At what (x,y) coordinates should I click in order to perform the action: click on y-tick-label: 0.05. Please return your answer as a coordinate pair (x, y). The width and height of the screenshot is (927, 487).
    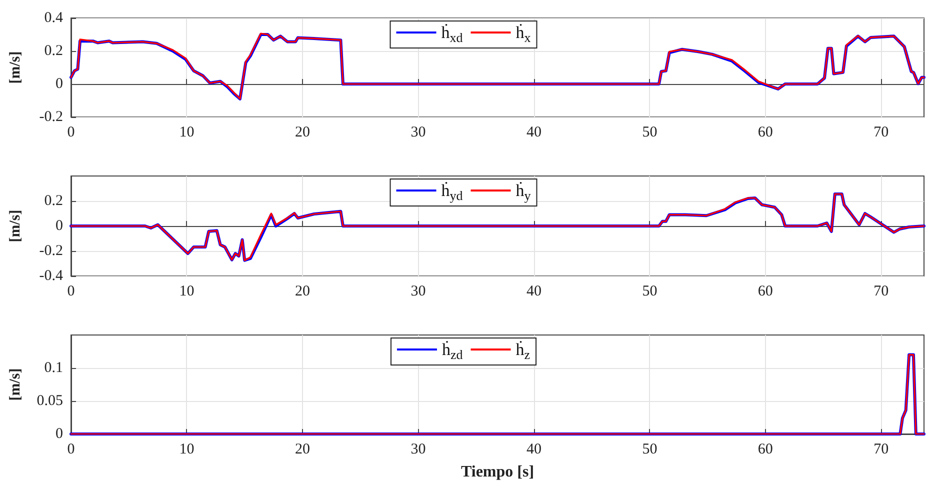
    Looking at the image, I should click on (49, 401).